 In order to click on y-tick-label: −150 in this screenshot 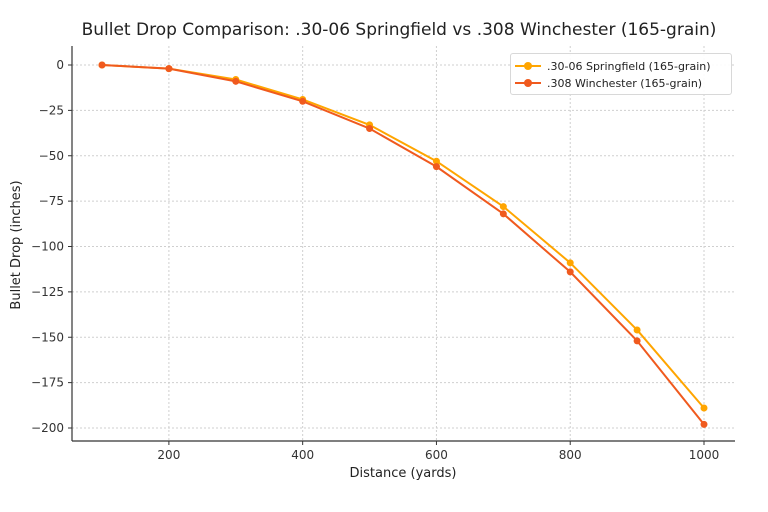, I will do `click(47, 337)`.